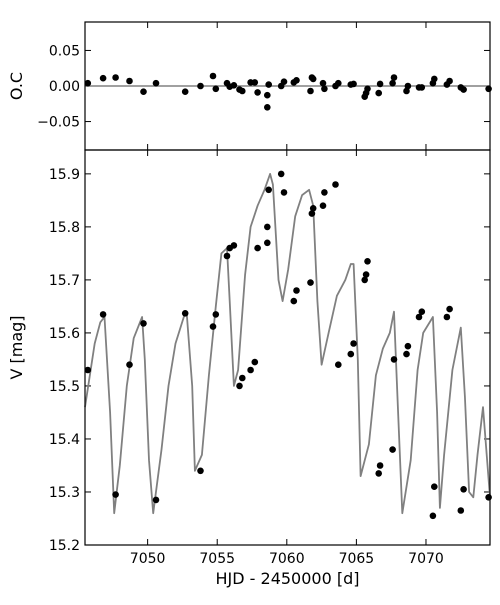  Describe the element at coordinates (64, 51) in the screenshot. I see `y-tick-label: 0.05` at that location.